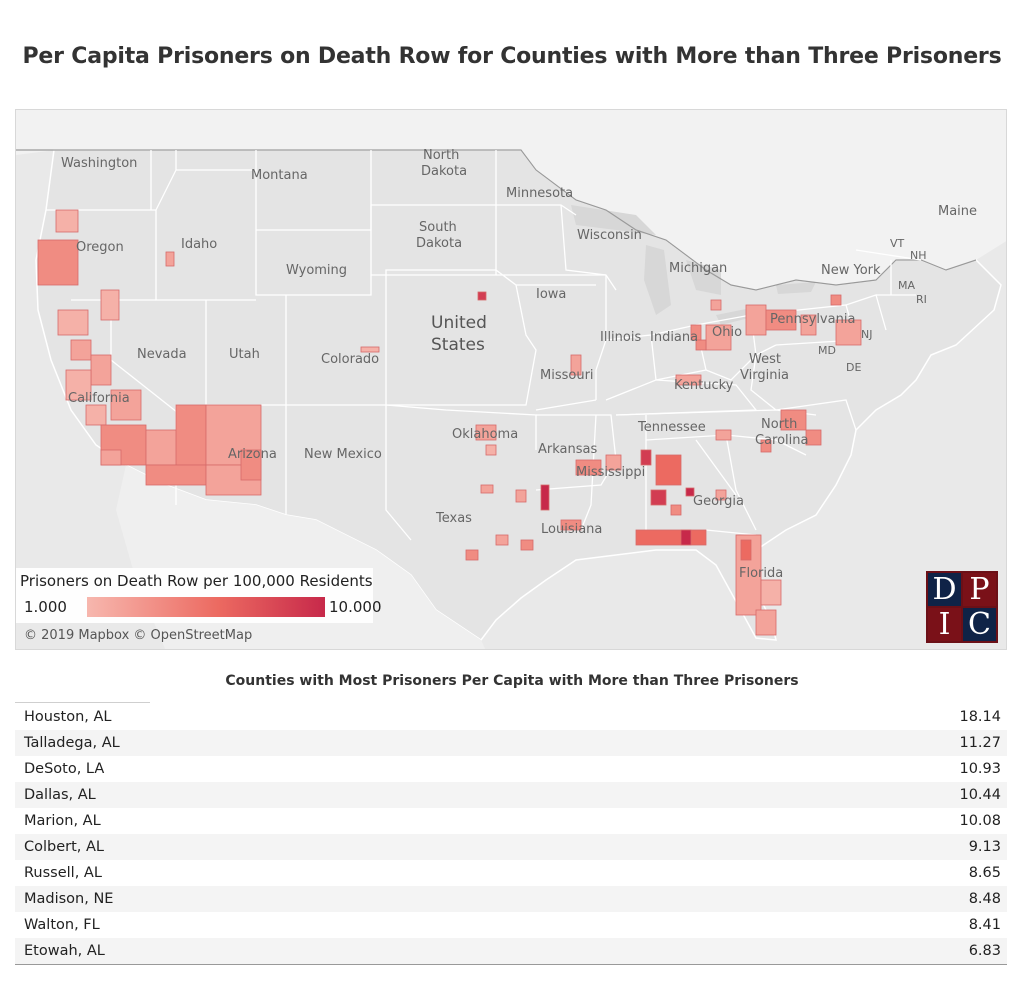 The image size is (1024, 983). I want to click on table-row: Marion, AL 10.08, so click(511, 821).